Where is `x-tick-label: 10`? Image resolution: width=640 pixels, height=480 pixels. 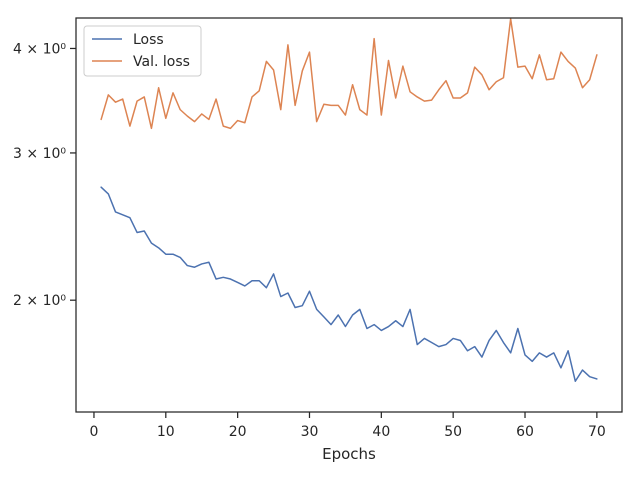 x-tick-label: 10 is located at coordinates (166, 432).